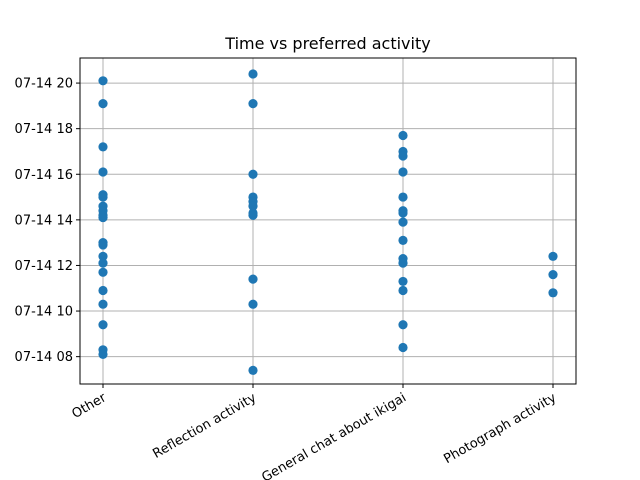 Image resolution: width=640 pixels, height=480 pixels. I want to click on y-tick-label: 07-14 10, so click(44, 312).